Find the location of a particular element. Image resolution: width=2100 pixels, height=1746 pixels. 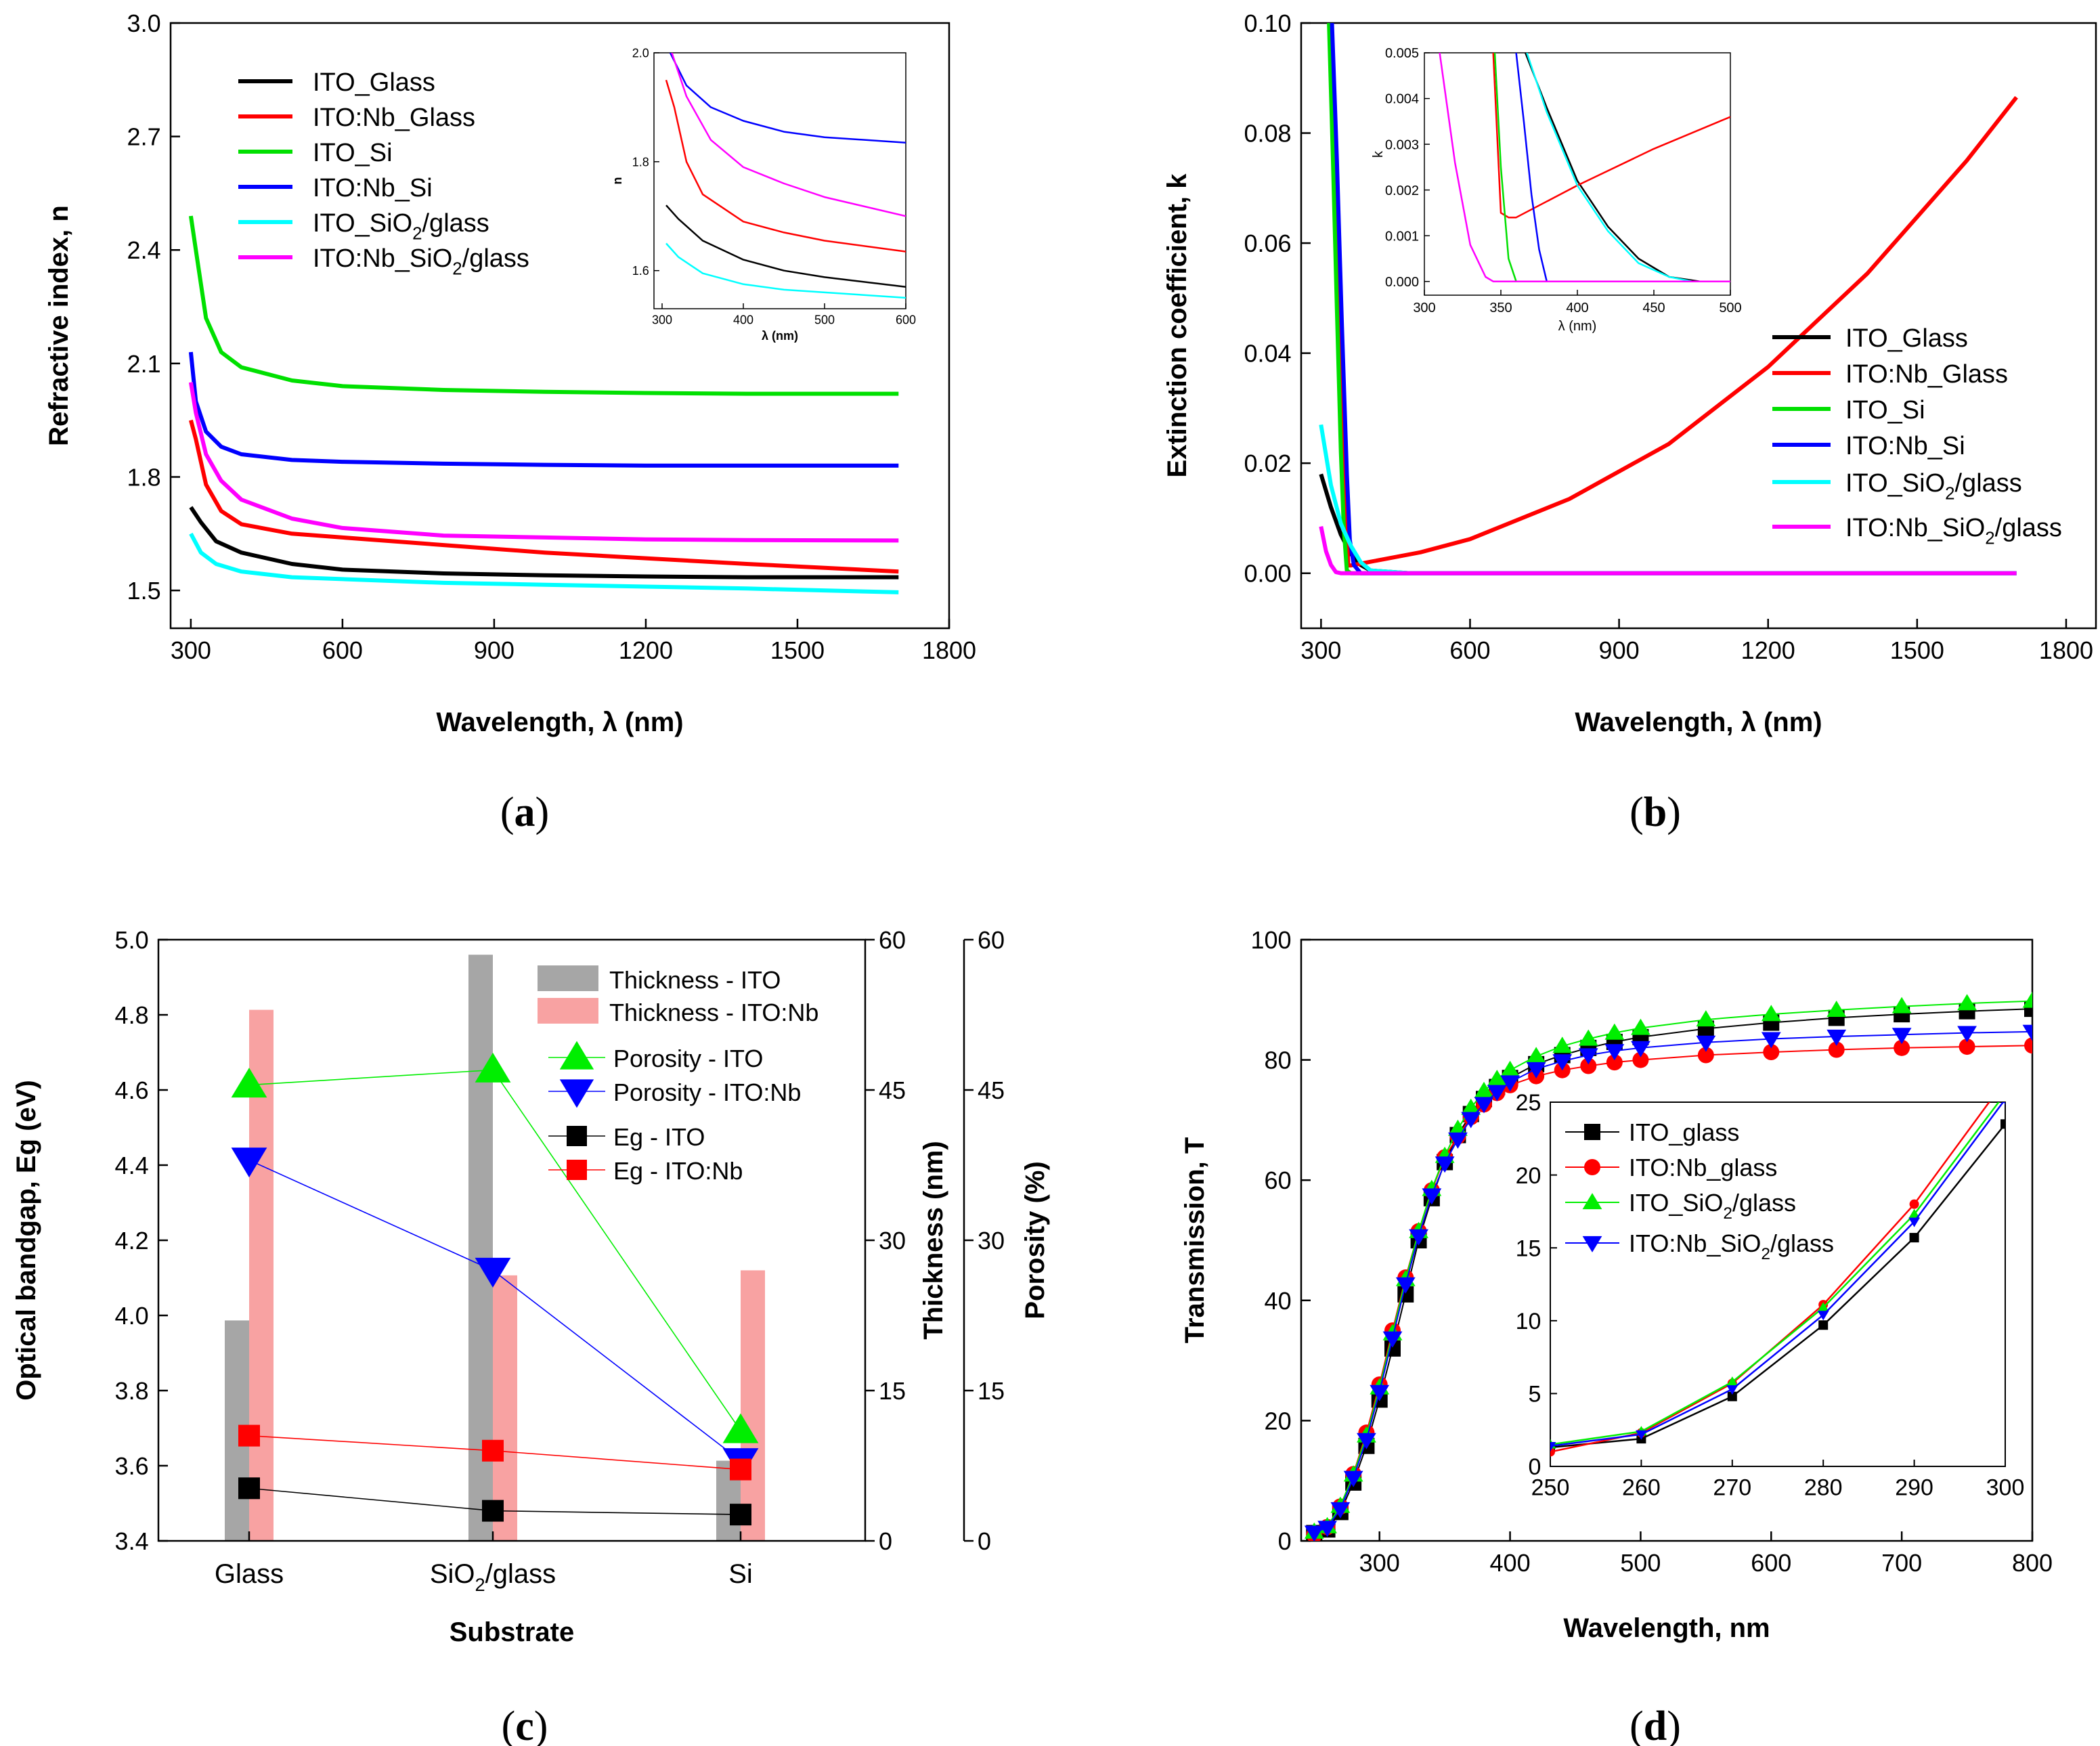

x-tick-label: 700 is located at coordinates (1901, 1563).